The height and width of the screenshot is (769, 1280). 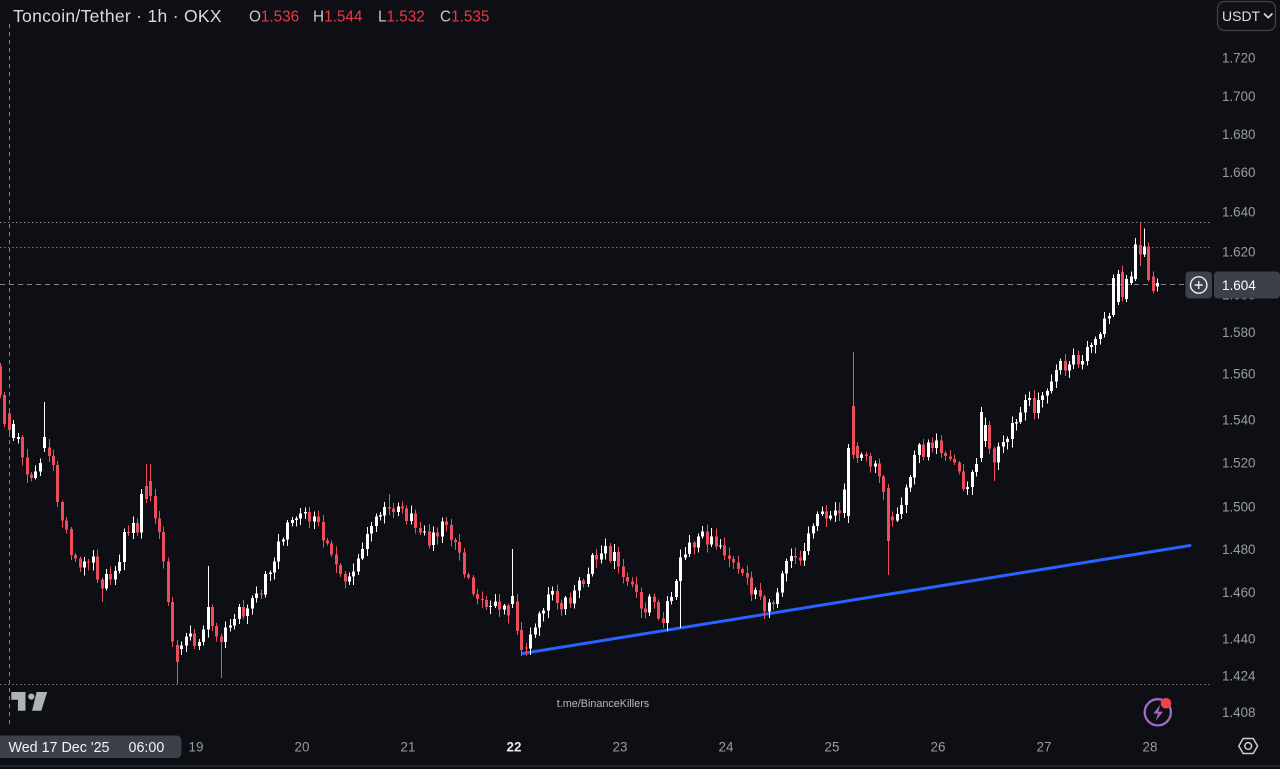 What do you see at coordinates (147, 748) in the screenshot?
I see `svg-text: 06:00` at bounding box center [147, 748].